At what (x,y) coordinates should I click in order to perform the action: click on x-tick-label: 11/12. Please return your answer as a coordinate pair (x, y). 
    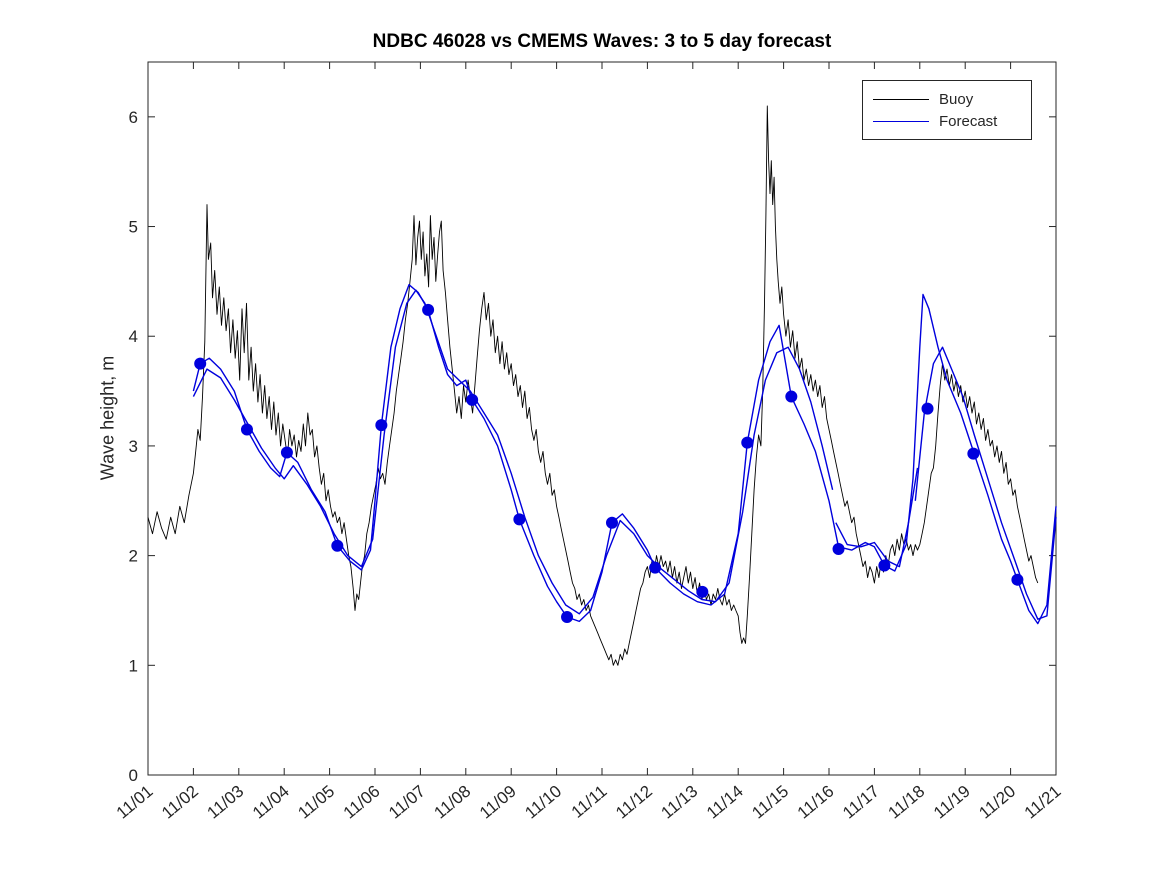
    Looking at the image, I should click on (634, 802).